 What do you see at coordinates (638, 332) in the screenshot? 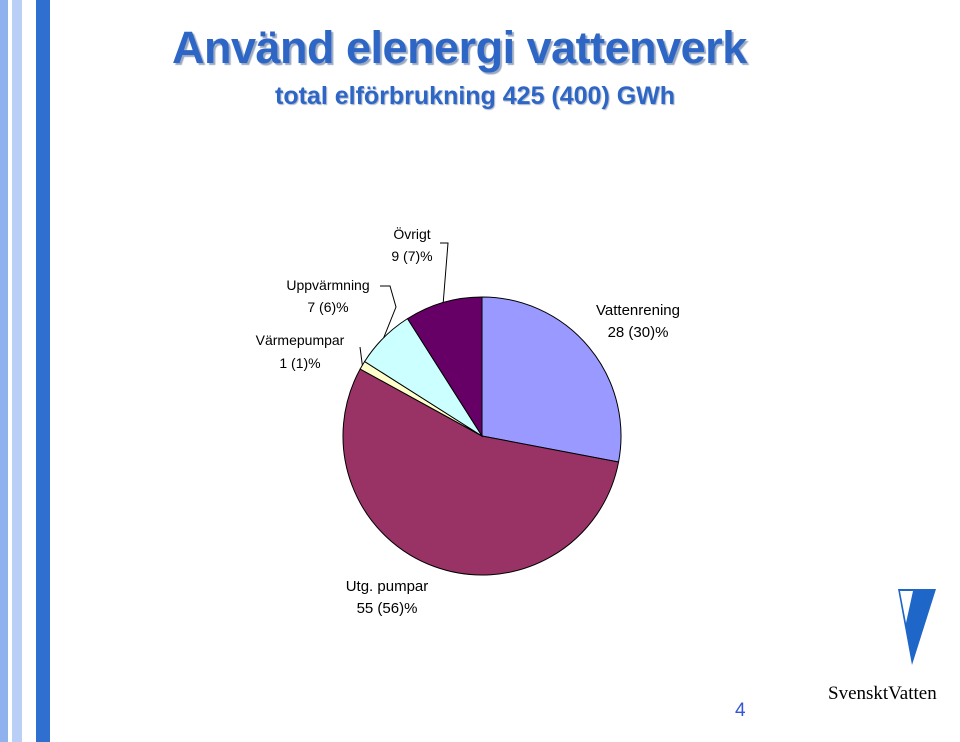
I see `slice-value-vattenrening: 28 (30)%` at bounding box center [638, 332].